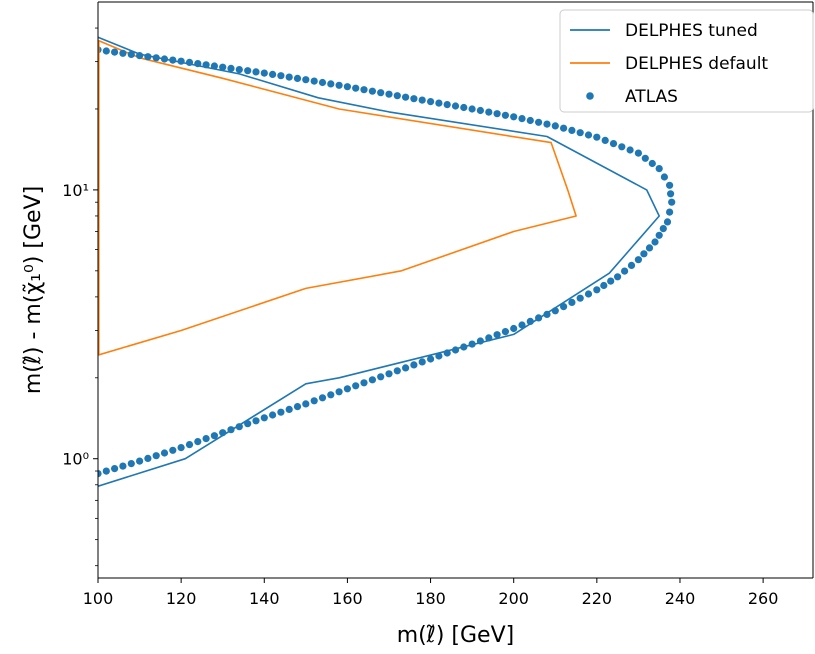 The image size is (815, 654). What do you see at coordinates (80, 297) in the screenshot?
I see `y-axis-ticks: 10⁰ 10¹` at bounding box center [80, 297].